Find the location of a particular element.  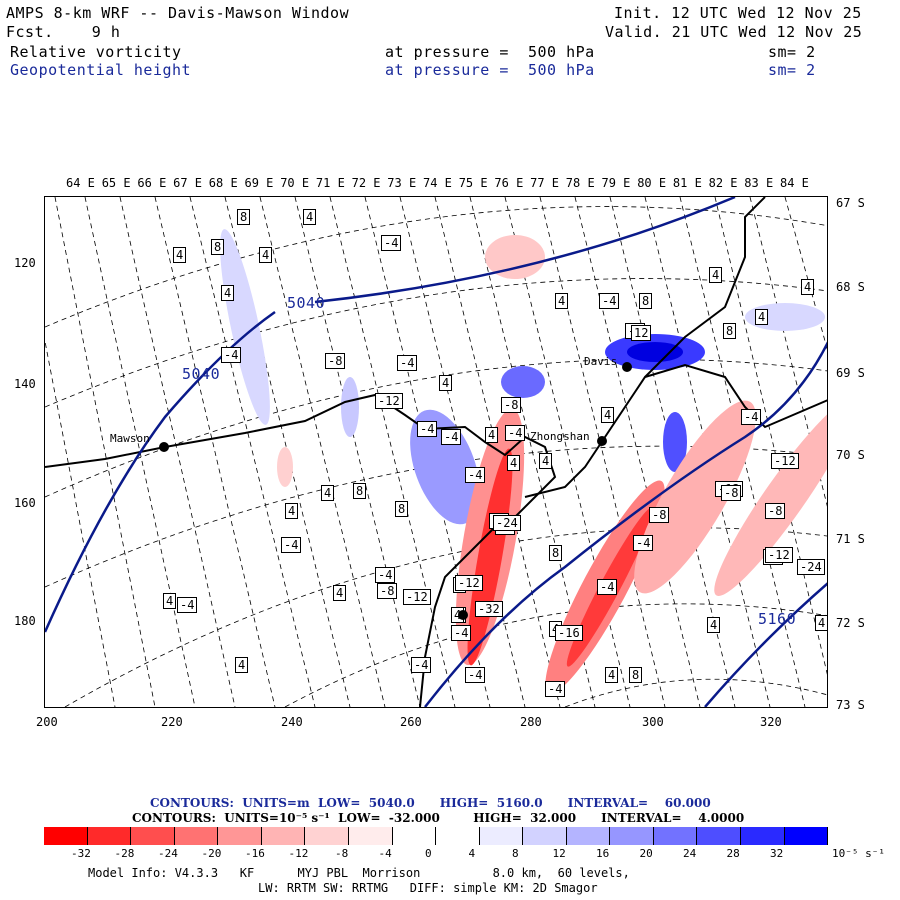

field2-smoothing: sm= 2 is located at coordinates (792, 70).